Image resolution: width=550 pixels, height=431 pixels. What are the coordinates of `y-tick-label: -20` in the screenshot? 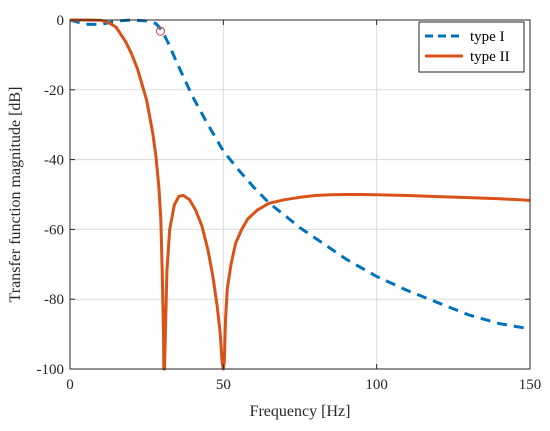 It's located at (54, 91).